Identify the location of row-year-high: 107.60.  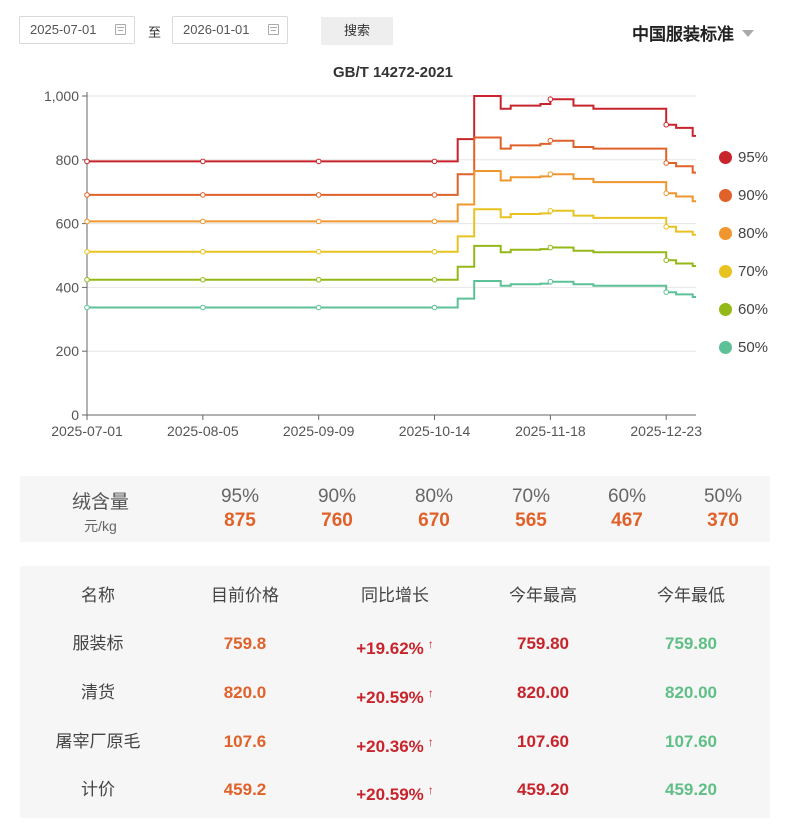
(543, 741).